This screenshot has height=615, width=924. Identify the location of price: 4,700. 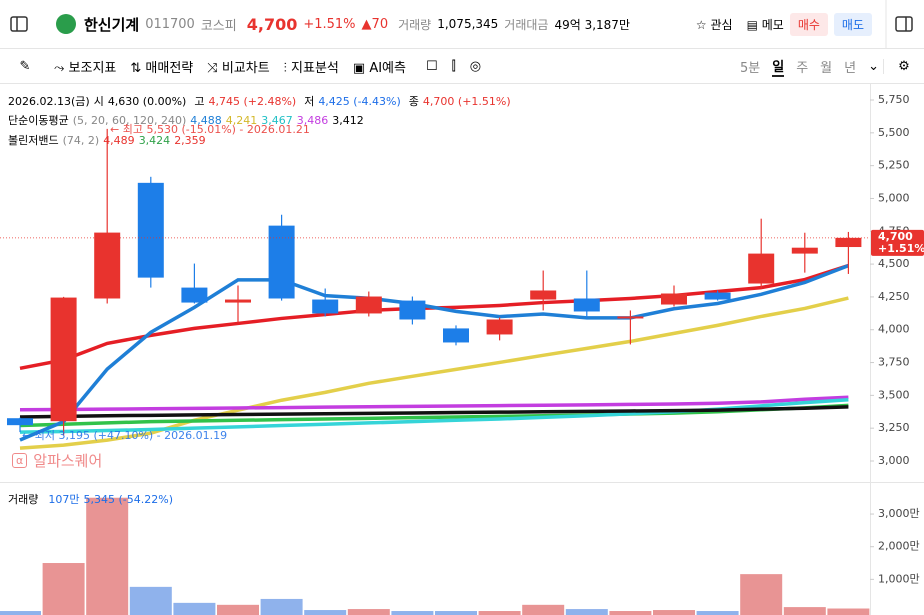
(272, 24).